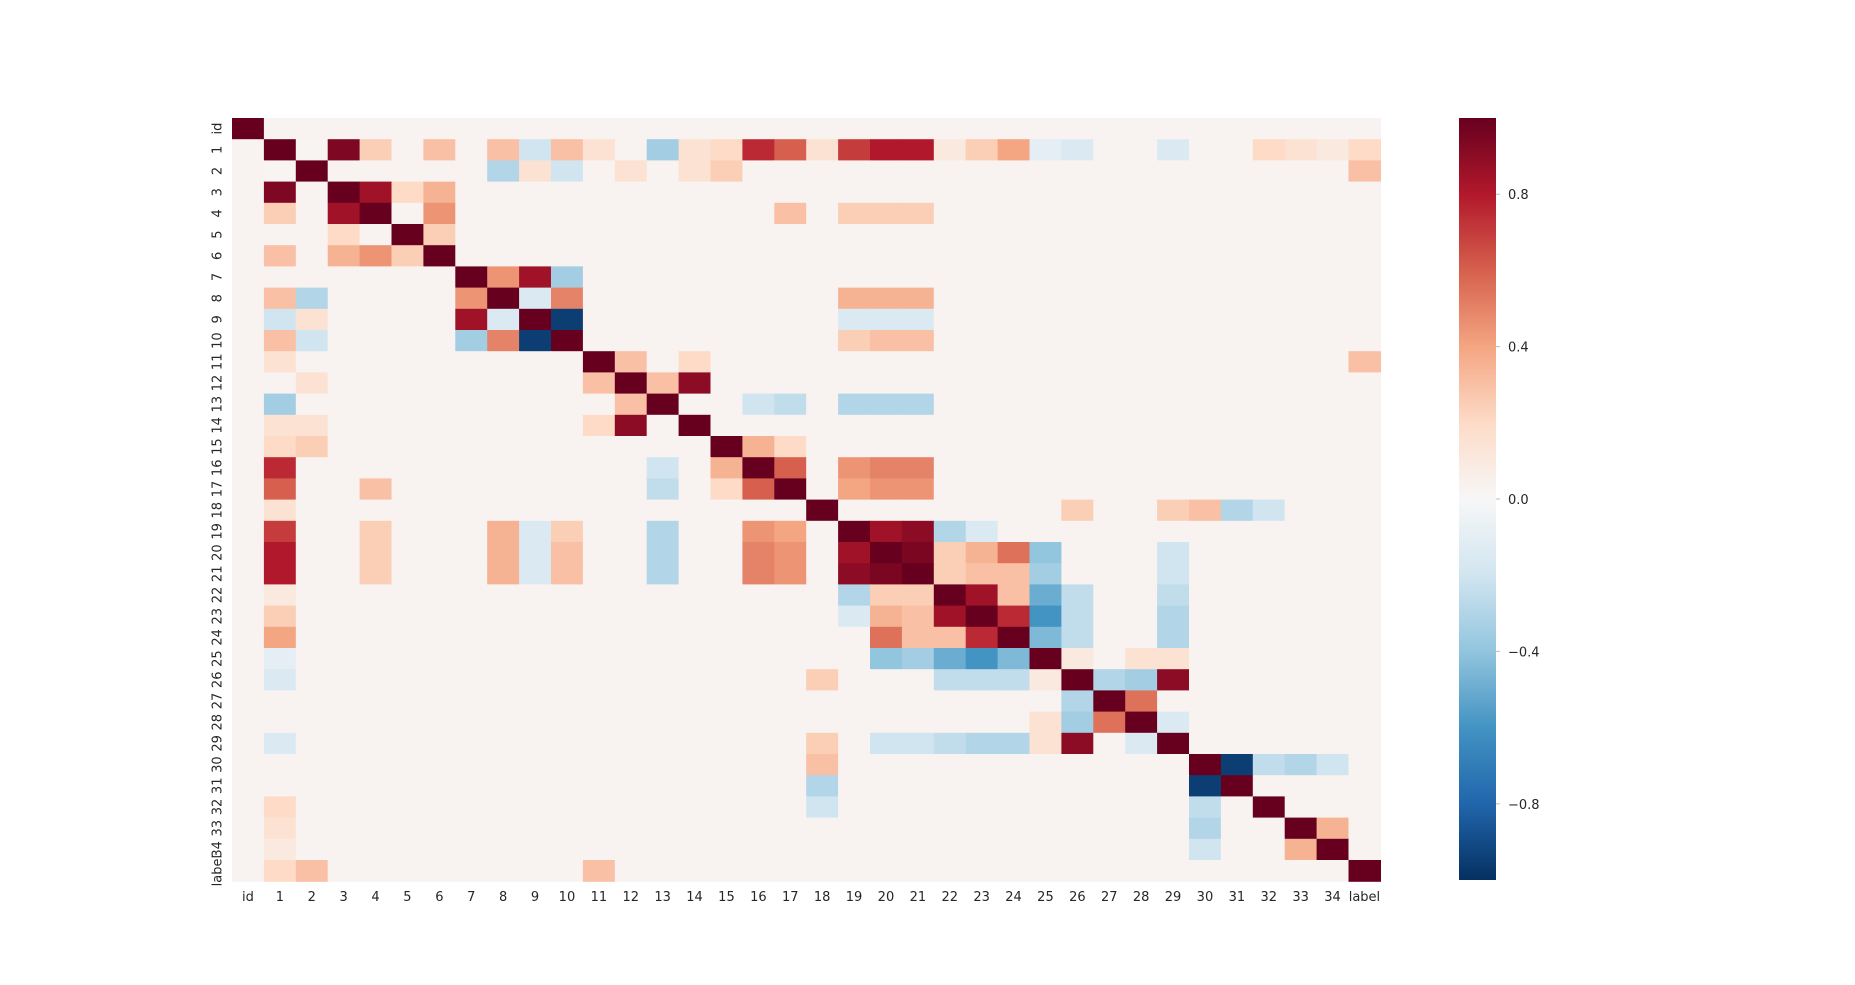 The image size is (1855, 985). Describe the element at coordinates (599, 897) in the screenshot. I see `x-tick-label: 11` at that location.